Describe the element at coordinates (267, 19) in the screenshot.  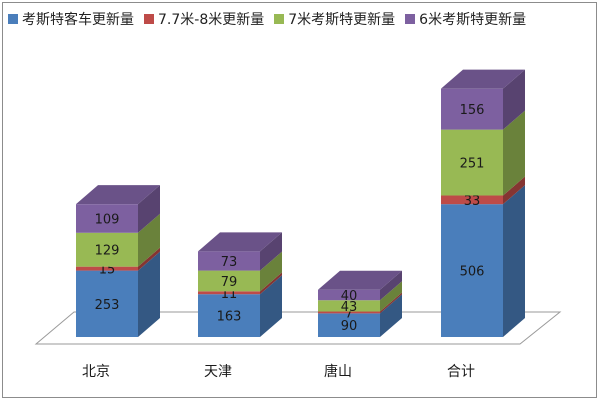
I see `legend: 考斯特客车更新量 7.7米-8米更新量 7米考斯特更新量 6米考斯特更新量` at that location.